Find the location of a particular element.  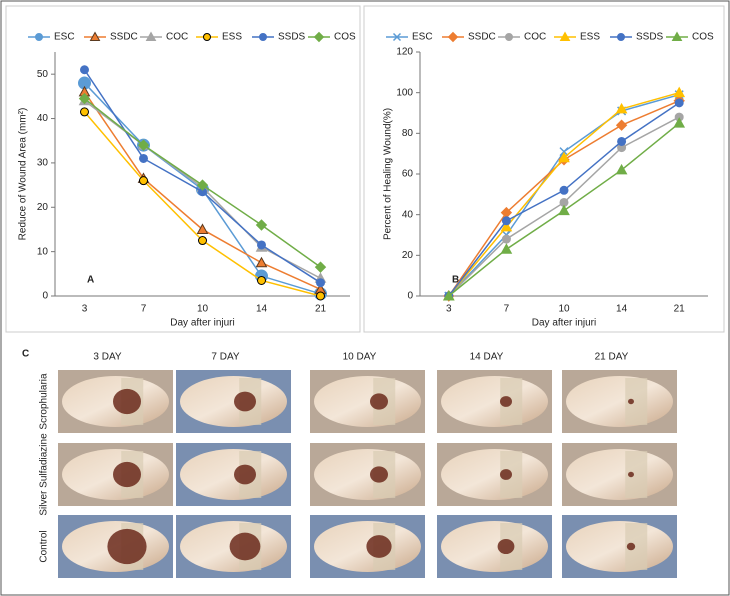

legend-label: COS is located at coordinates (345, 37).